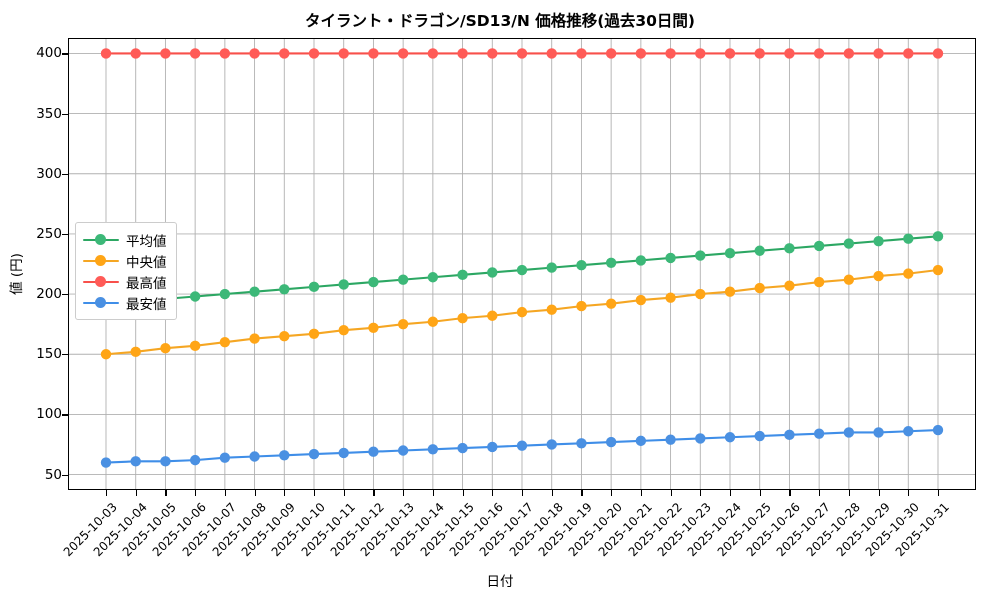 The width and height of the screenshot is (1000, 600). What do you see at coordinates (125, 239) in the screenshot?
I see `legend-item-0: 平均値` at bounding box center [125, 239].